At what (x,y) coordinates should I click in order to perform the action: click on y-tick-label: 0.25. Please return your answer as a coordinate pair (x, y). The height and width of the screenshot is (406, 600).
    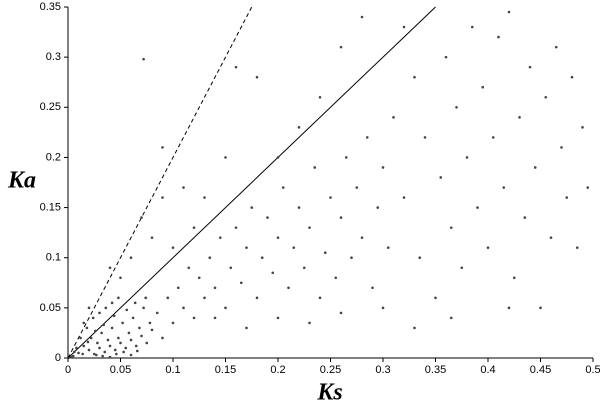
    Looking at the image, I should click on (50, 107).